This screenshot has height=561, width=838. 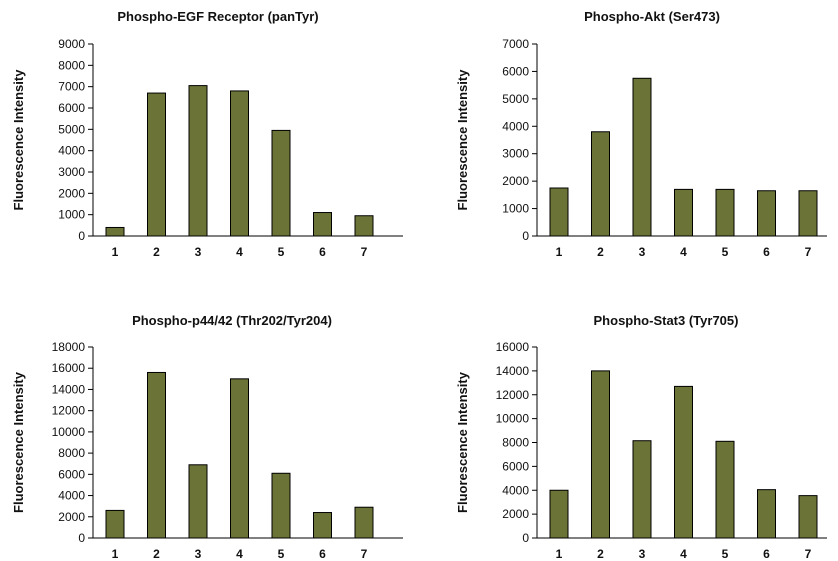 What do you see at coordinates (232, 320) in the screenshot?
I see `chart-title: Phospho-p44/42 (Thr202/Tyr204)` at bounding box center [232, 320].